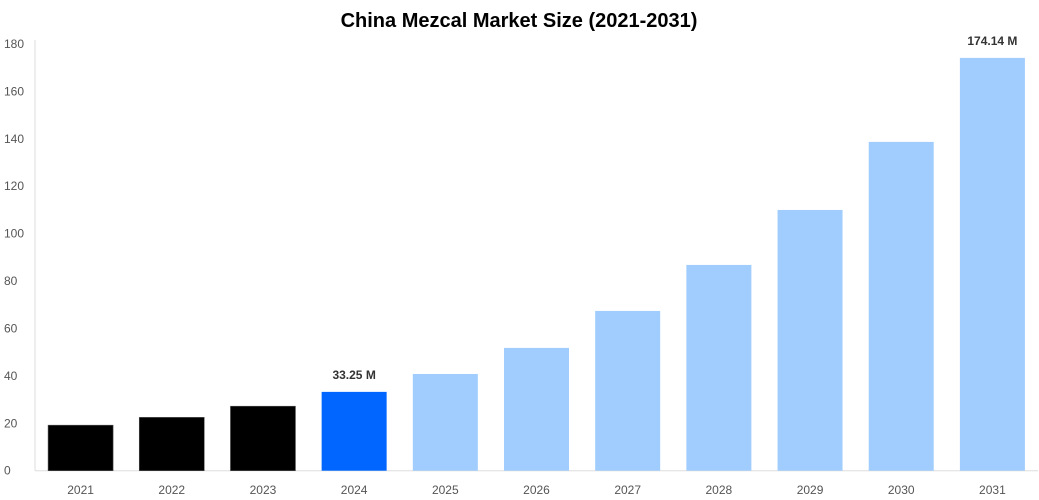  Describe the element at coordinates (810, 490) in the screenshot. I see `x-tick-label: 2029` at that location.